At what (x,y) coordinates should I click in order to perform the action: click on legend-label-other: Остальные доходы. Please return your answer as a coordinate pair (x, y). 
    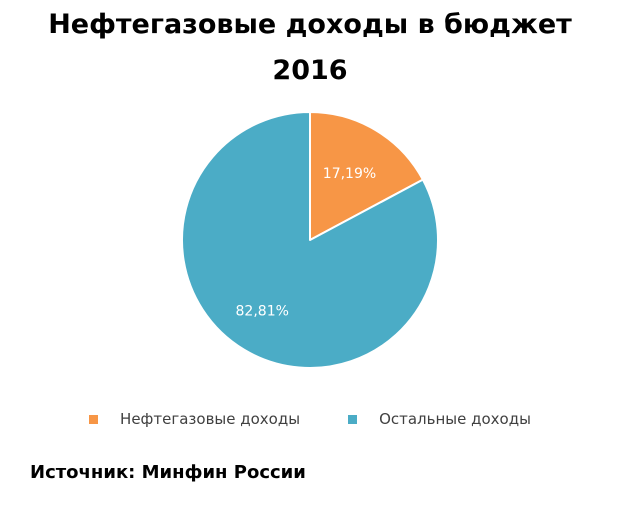
    Looking at the image, I should click on (455, 419).